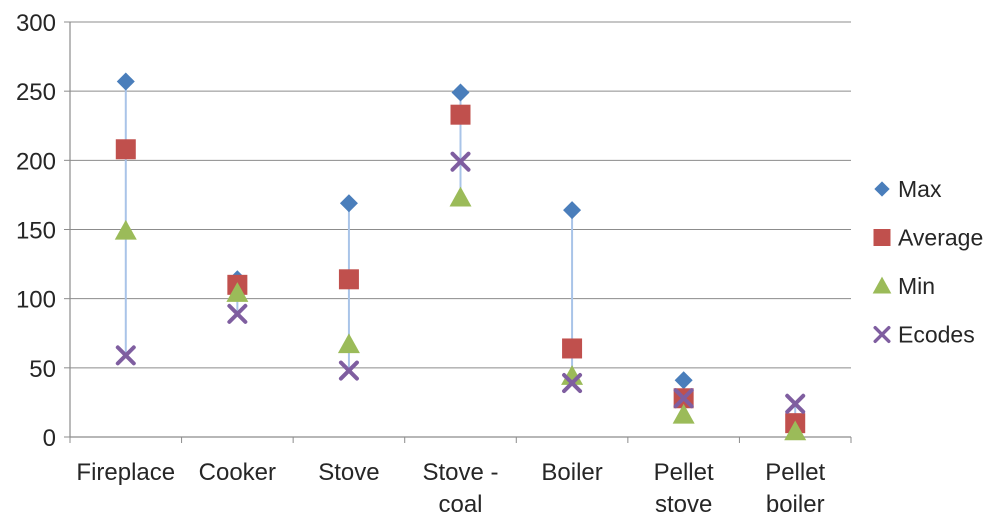  What do you see at coordinates (36, 300) in the screenshot?
I see `y-tick-label: 100` at bounding box center [36, 300].